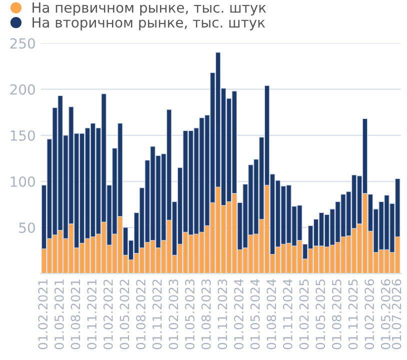 The height and width of the screenshot is (360, 407). Describe the element at coordinates (149, 23) in the screenshot. I see `legend-label: На вторичном рынке, тыс. штук` at that location.